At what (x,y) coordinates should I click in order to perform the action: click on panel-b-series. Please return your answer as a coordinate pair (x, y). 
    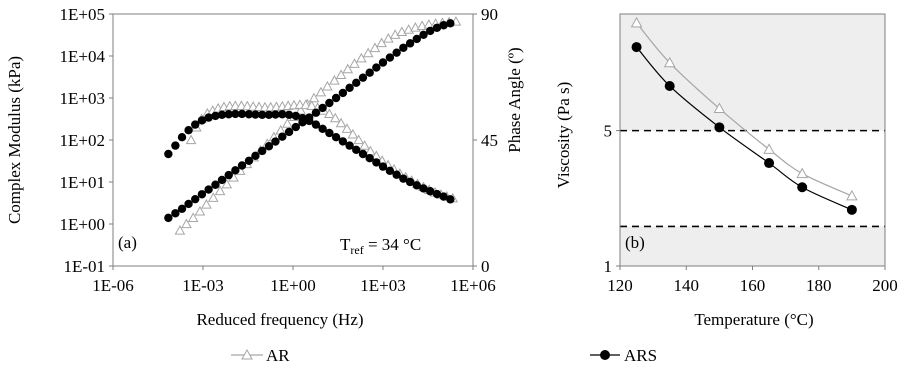
    Looking at the image, I should click on (744, 115).